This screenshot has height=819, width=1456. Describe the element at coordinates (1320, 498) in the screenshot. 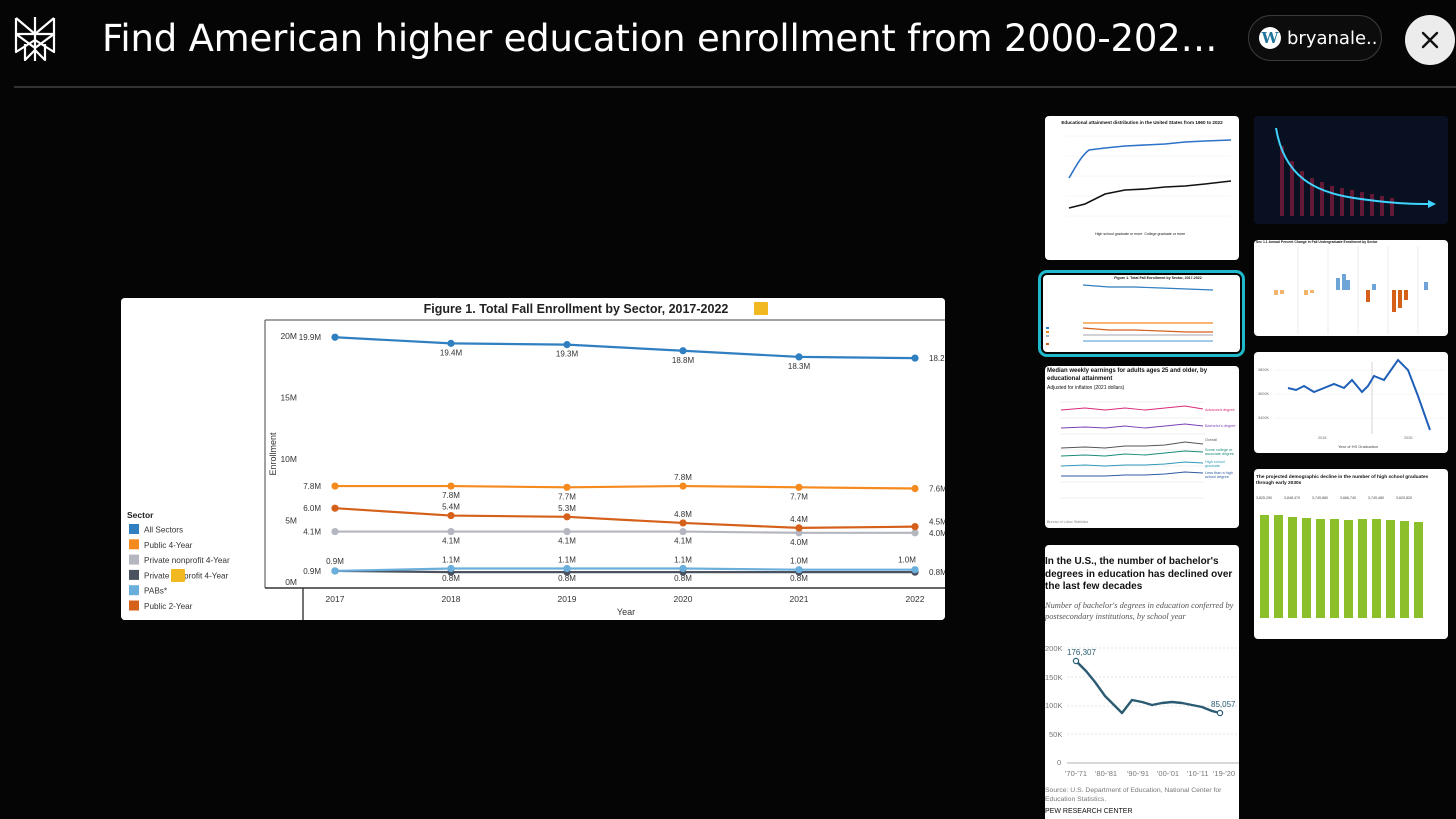

I see `bar-label: 3,745,880` at that location.